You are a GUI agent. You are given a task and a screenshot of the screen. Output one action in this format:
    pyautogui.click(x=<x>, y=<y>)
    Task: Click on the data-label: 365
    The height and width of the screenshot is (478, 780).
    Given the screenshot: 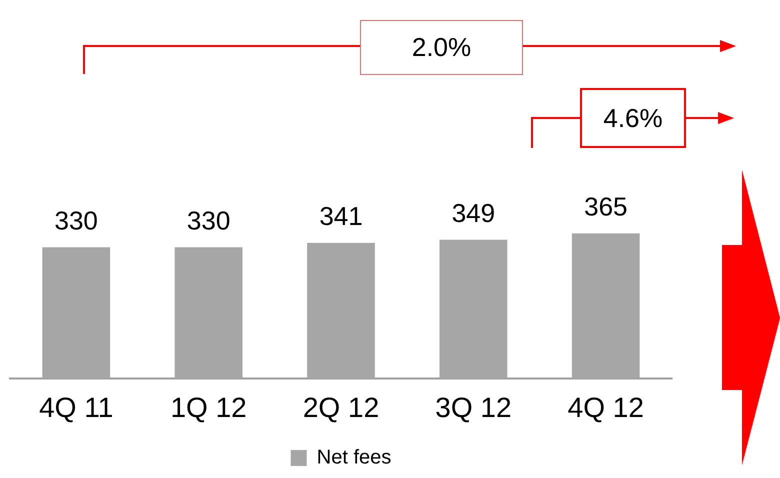 What is the action you would take?
    pyautogui.click(x=606, y=207)
    